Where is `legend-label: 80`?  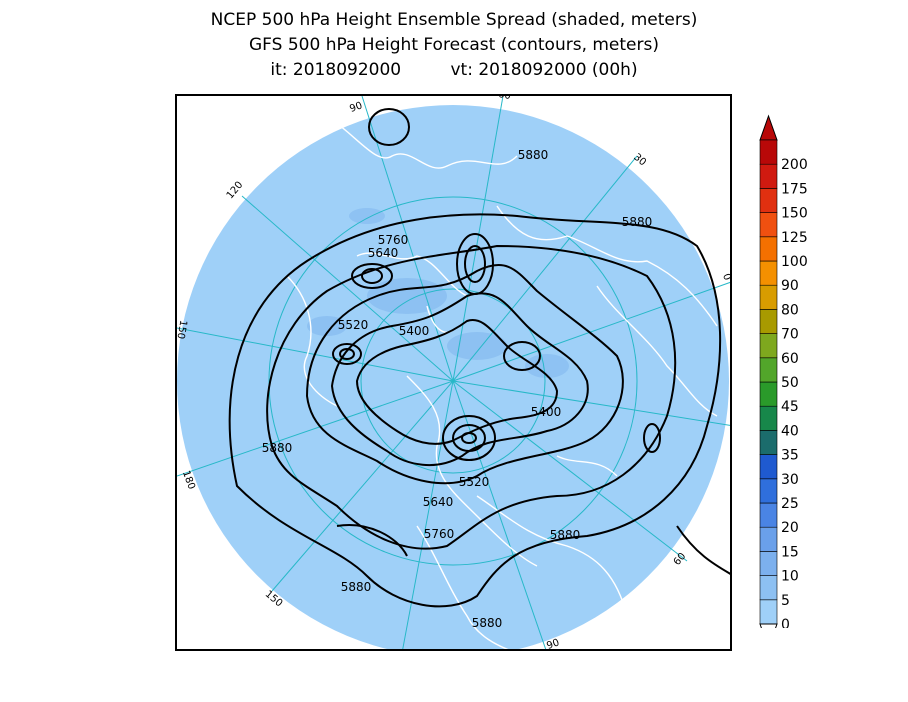 legend-label: 80 is located at coordinates (790, 310).